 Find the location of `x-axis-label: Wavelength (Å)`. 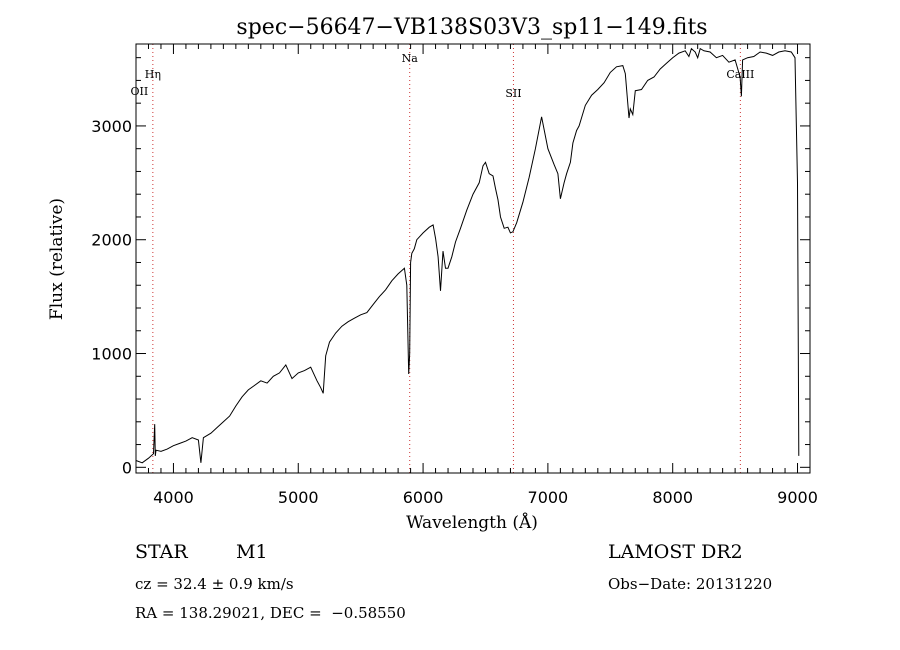

x-axis-label: Wavelength (Å) is located at coordinates (472, 522).